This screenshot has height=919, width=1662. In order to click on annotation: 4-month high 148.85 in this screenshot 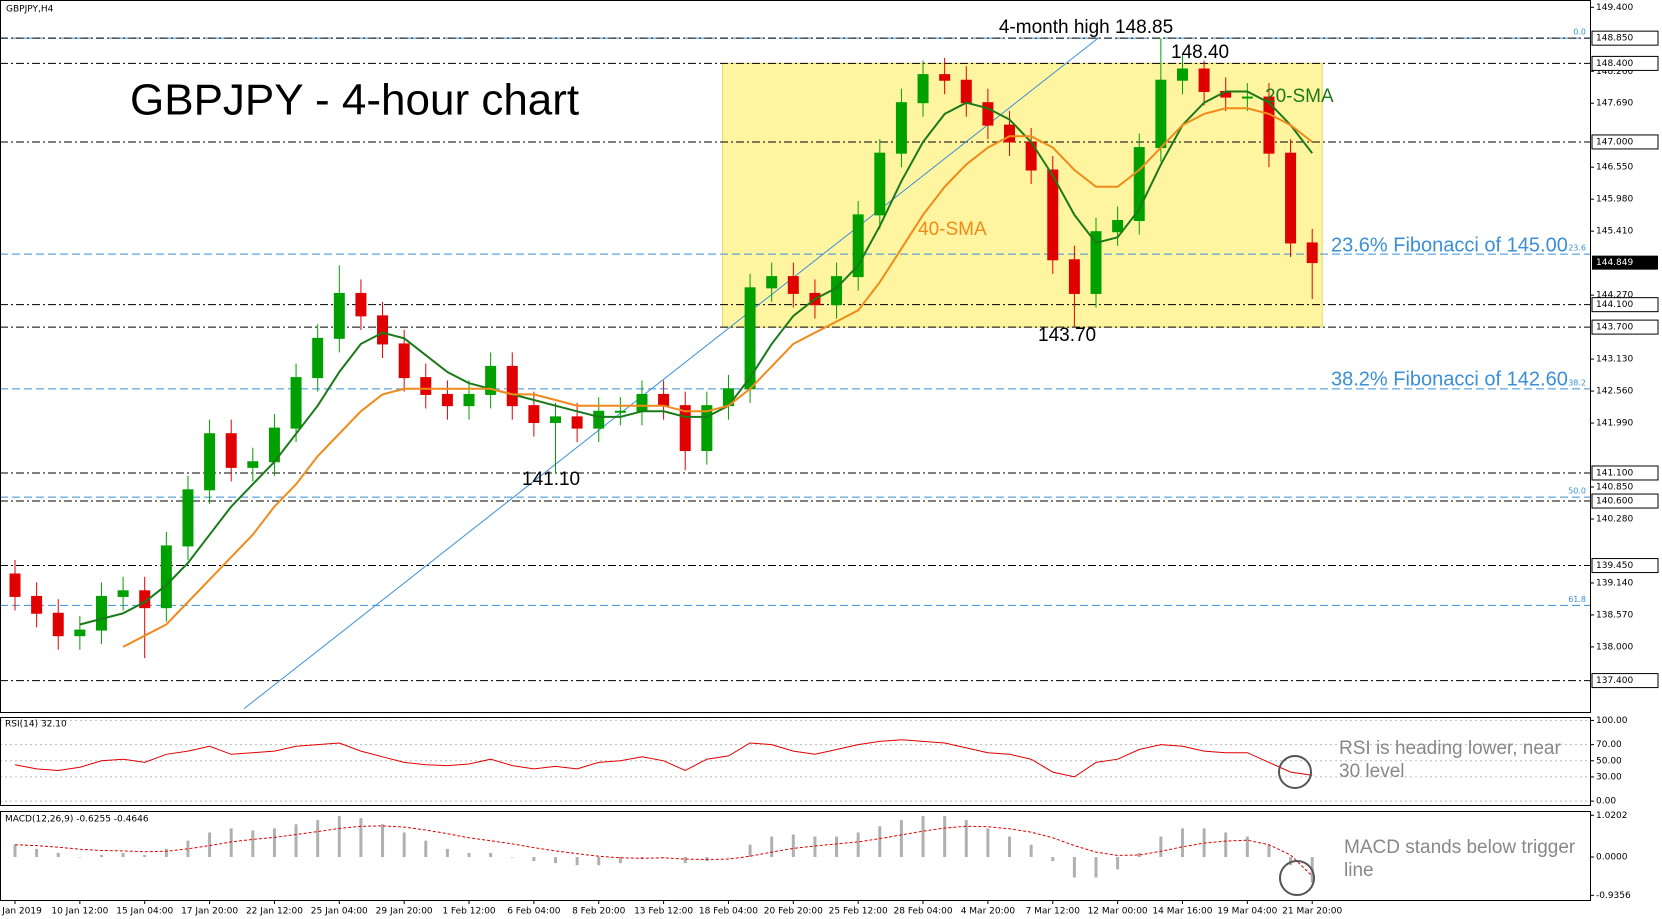, I will do `click(1086, 27)`.